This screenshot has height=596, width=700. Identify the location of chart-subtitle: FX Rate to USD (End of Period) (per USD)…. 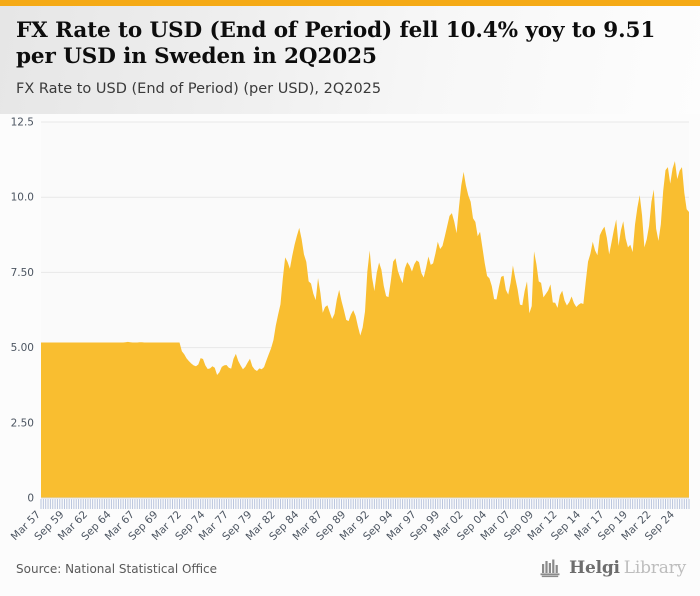
(199, 89).